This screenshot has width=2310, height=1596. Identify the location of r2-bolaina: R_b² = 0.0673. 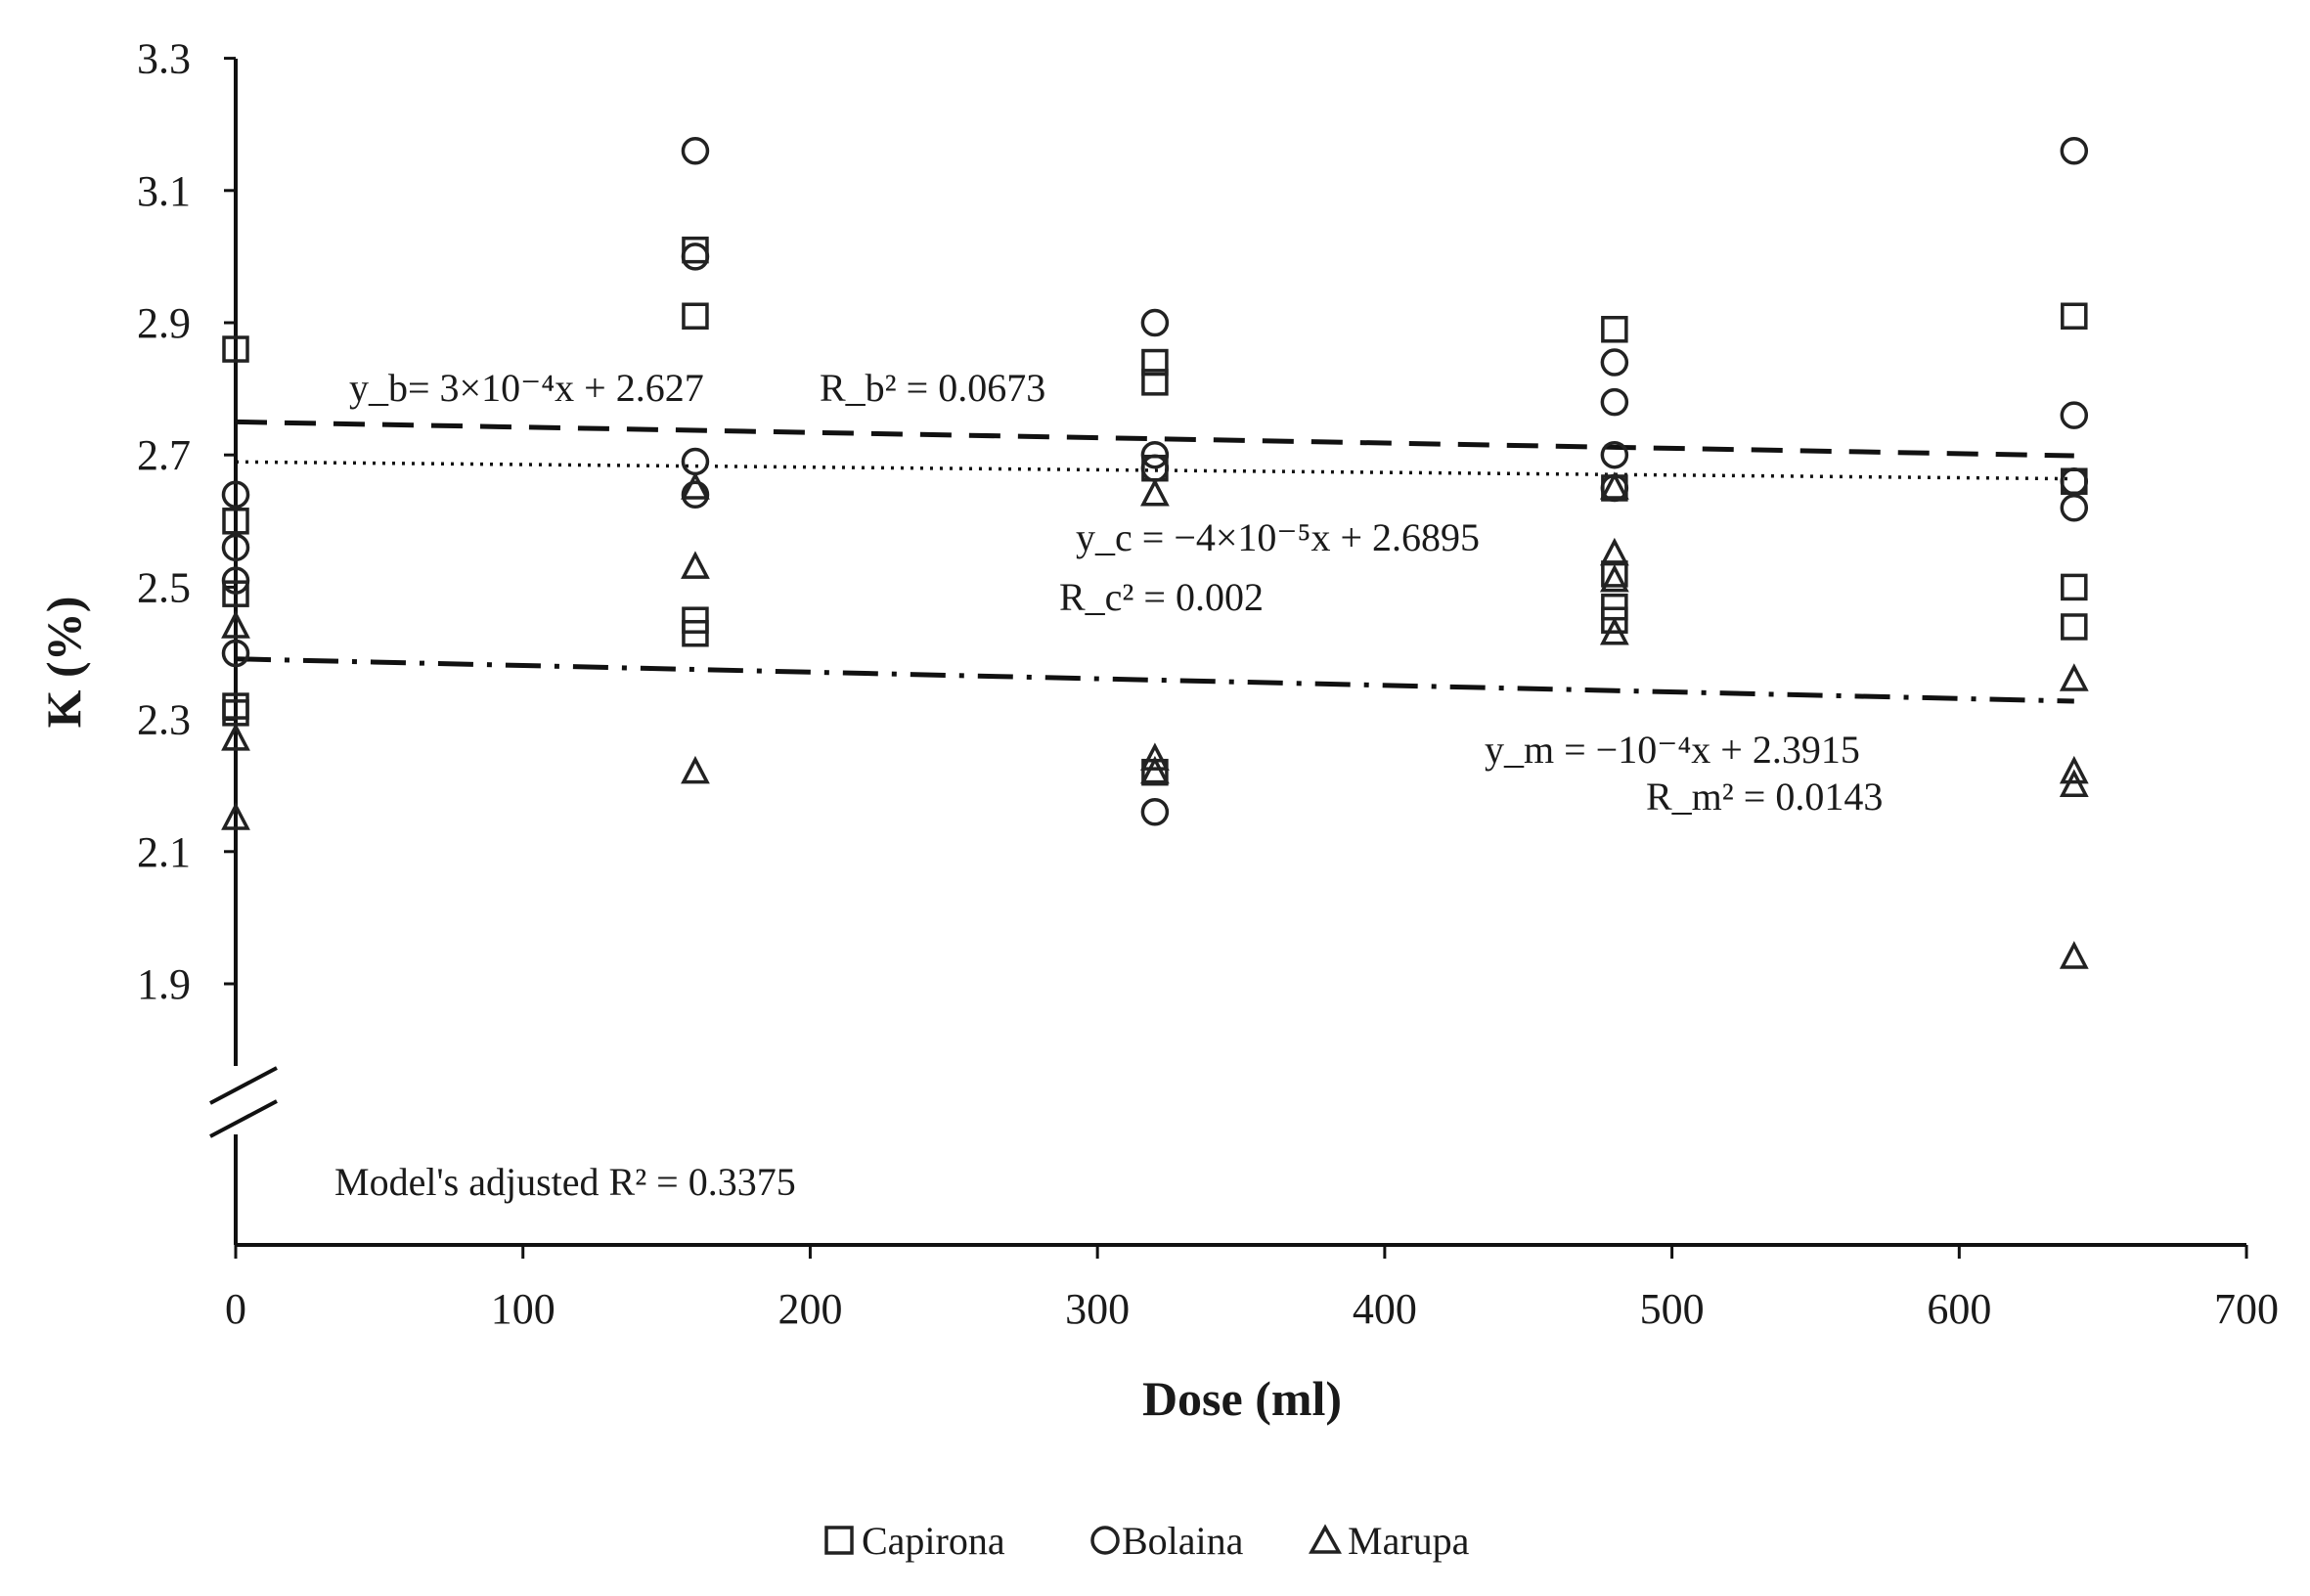
(933, 388).